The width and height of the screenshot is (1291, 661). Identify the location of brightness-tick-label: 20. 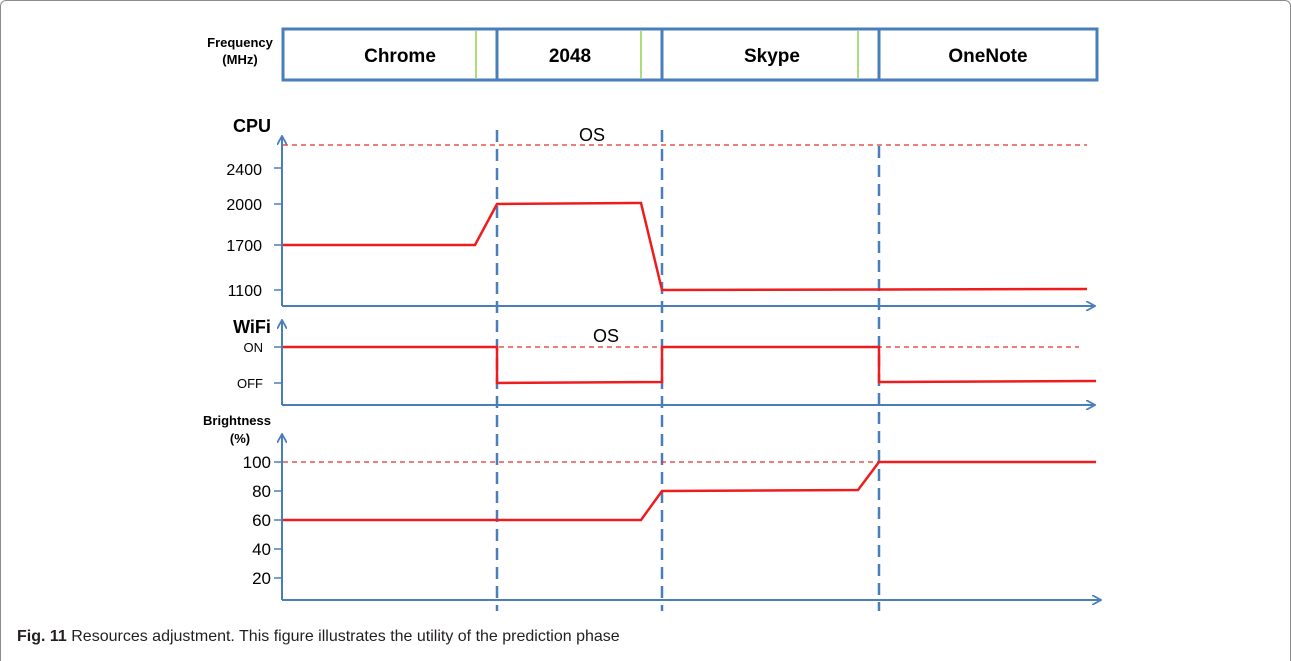
(261, 578).